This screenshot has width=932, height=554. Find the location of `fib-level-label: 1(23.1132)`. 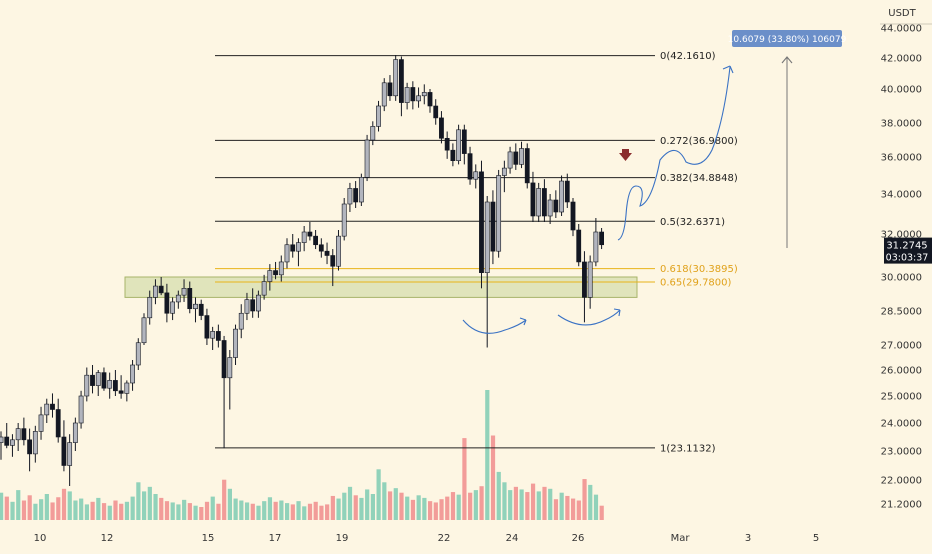

fib-level-label: 1(23.1132) is located at coordinates (688, 448).